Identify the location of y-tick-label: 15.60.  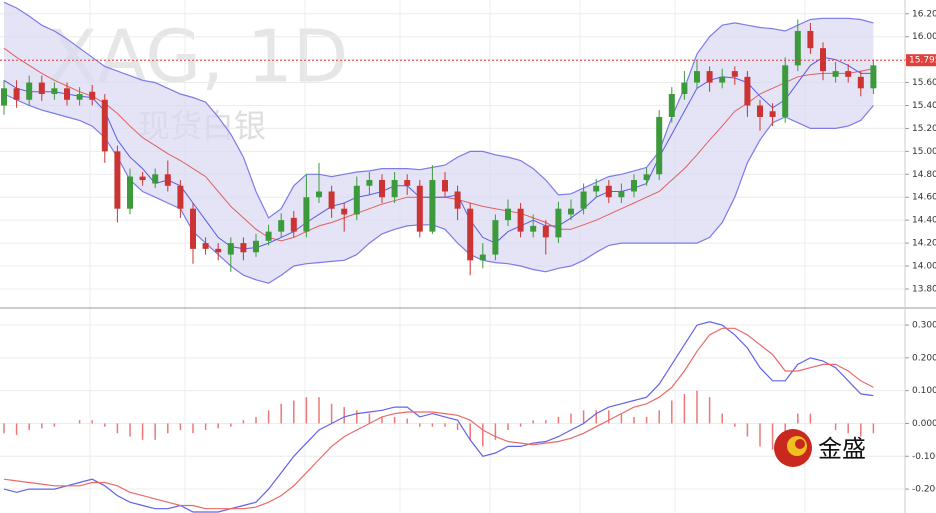
(924, 83).